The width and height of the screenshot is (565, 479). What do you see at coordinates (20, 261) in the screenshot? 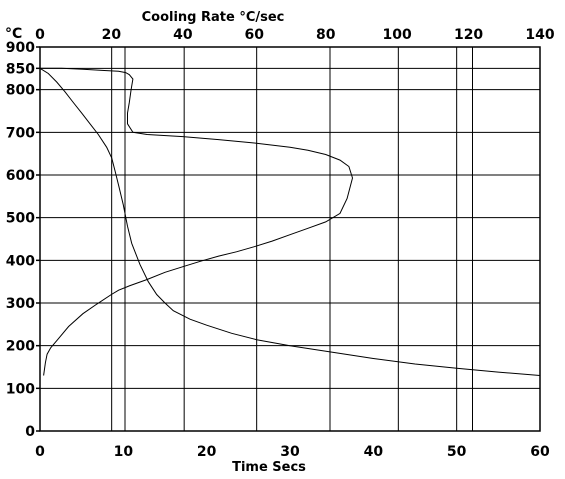
I see `y-tick-label-400: 400` at bounding box center [20, 261].